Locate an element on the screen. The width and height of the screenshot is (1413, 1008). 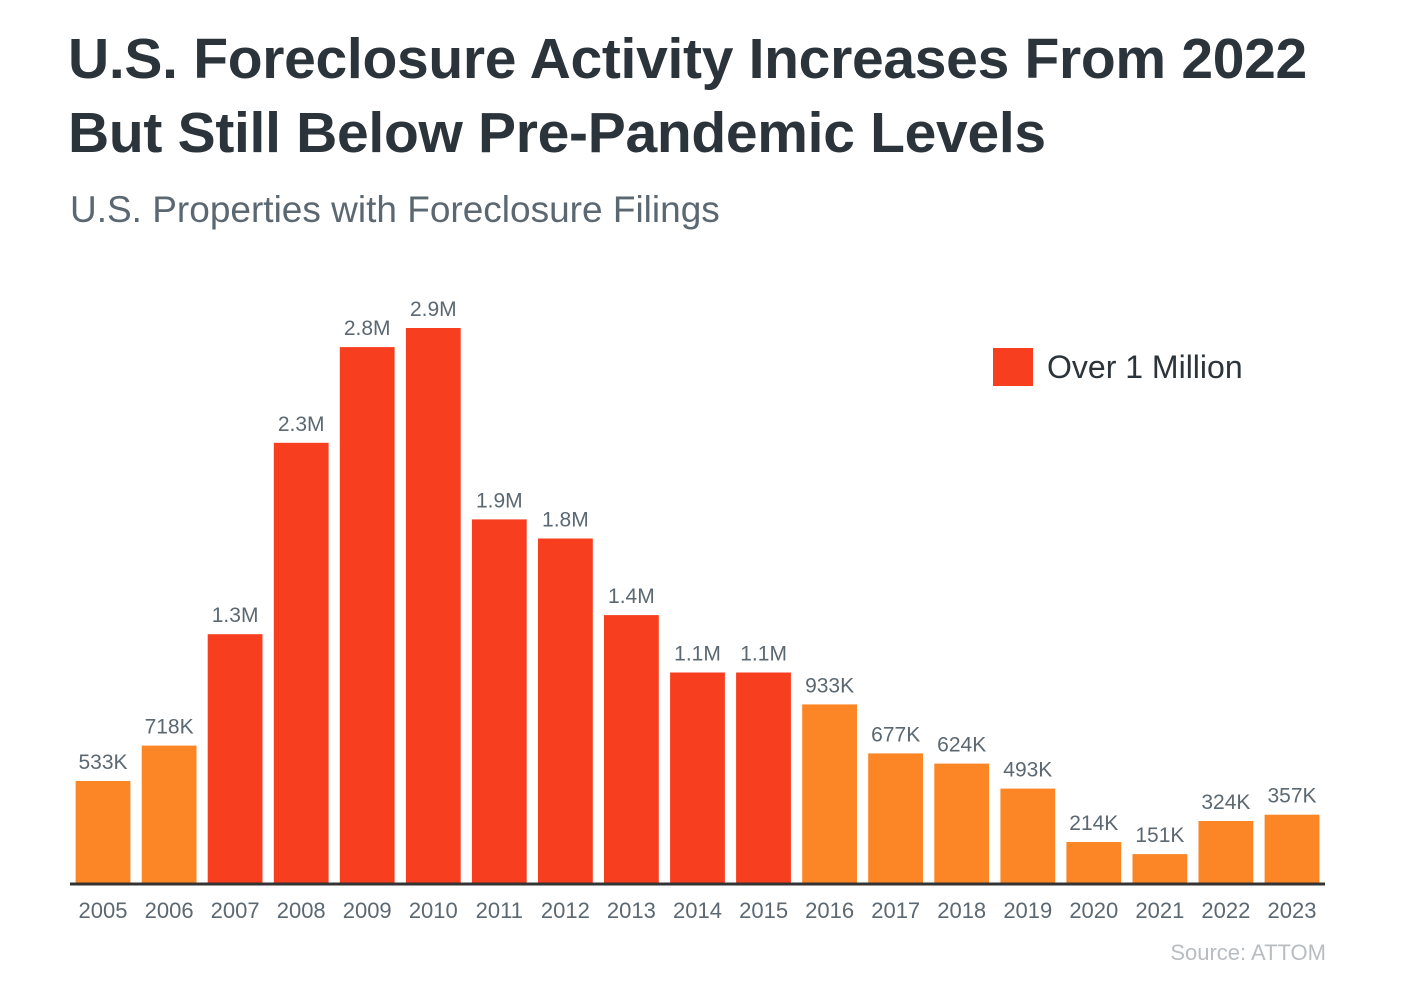
x-tick-2012: 2012 is located at coordinates (565, 910).